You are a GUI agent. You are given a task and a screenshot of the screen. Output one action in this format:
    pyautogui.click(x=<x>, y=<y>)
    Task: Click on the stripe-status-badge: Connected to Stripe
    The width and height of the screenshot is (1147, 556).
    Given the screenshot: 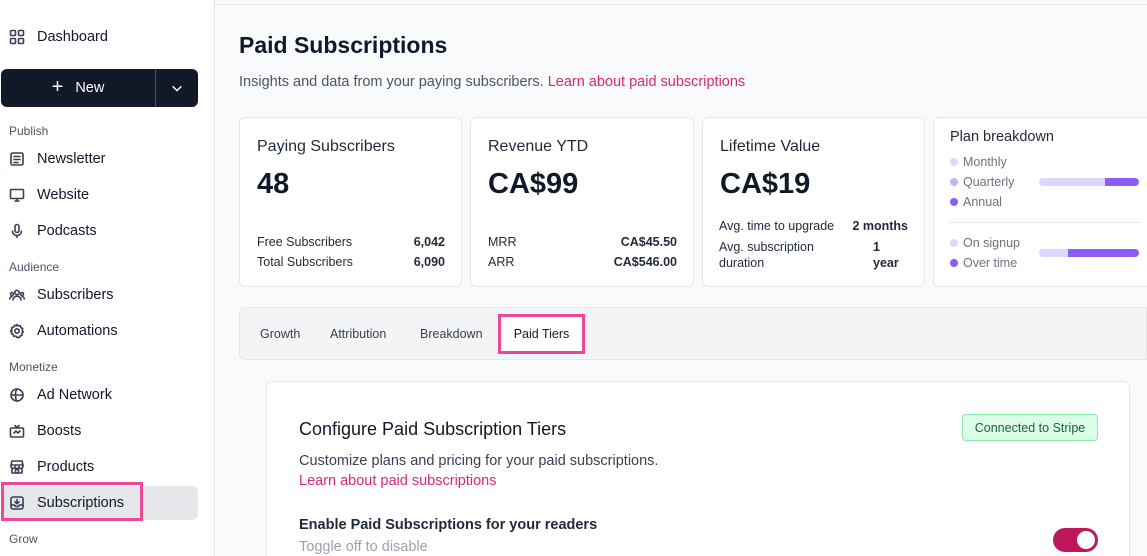 What is the action you would take?
    pyautogui.click(x=1030, y=427)
    